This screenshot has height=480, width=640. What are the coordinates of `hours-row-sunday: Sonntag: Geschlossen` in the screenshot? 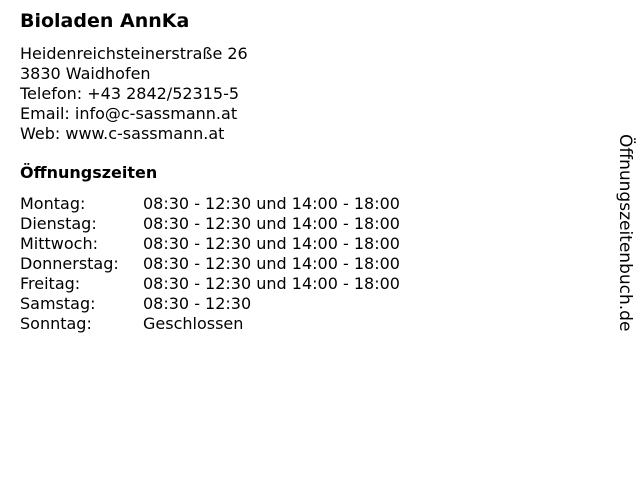 It's located at (210, 324).